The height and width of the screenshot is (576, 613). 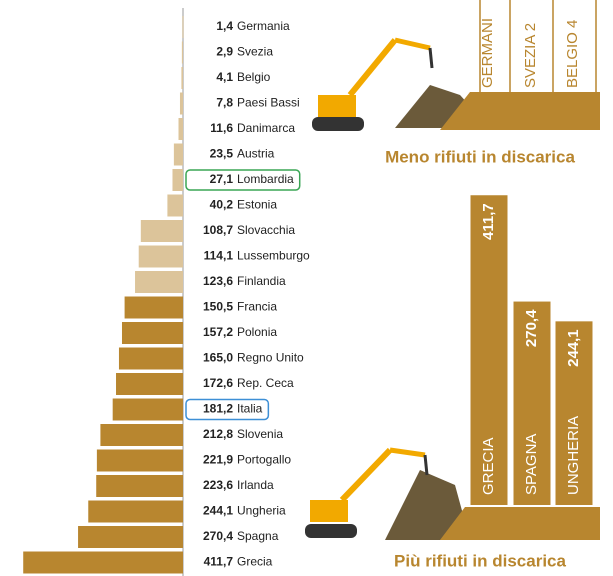 What do you see at coordinates (222, 179) in the screenshot?
I see `value-label: 27,1` at bounding box center [222, 179].